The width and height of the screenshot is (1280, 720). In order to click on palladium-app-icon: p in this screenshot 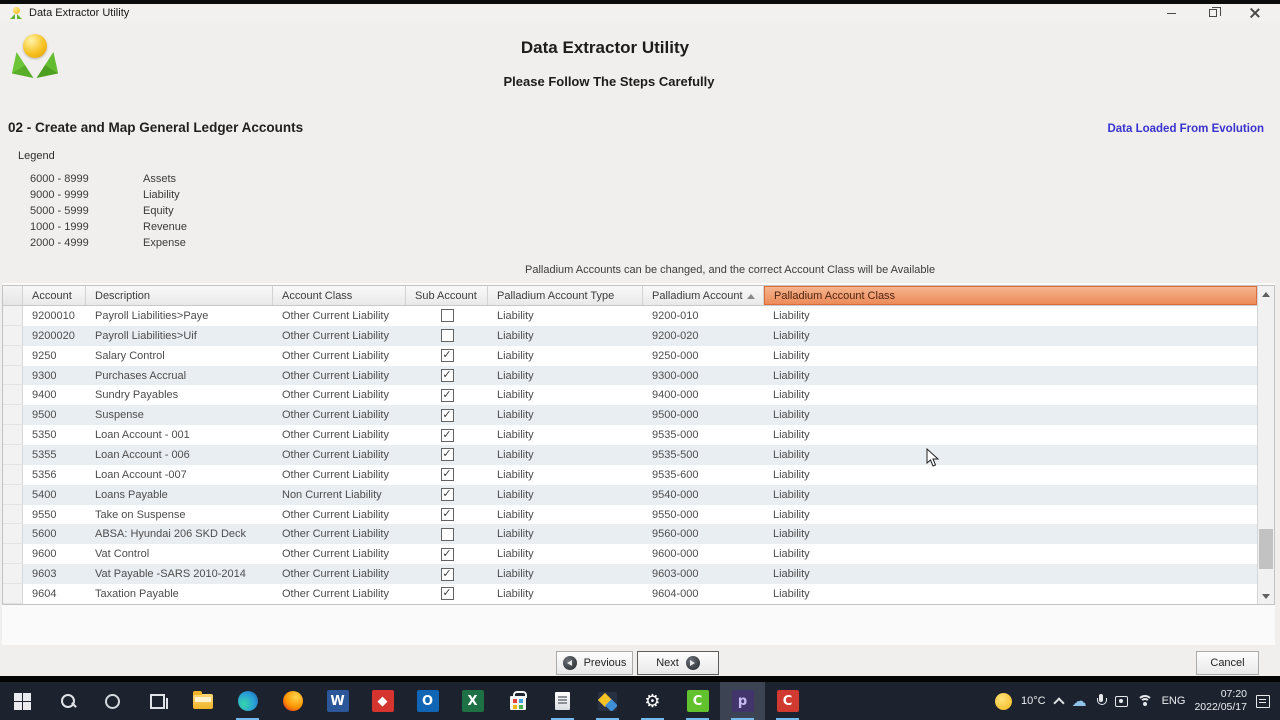, I will do `click(742, 701)`.